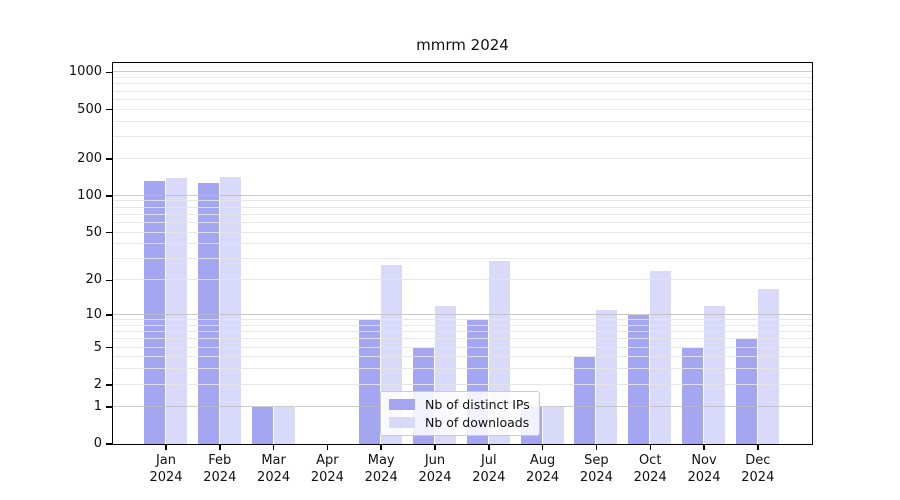  Describe the element at coordinates (273, 447) in the screenshot. I see `x-tick-mark-mar` at that location.